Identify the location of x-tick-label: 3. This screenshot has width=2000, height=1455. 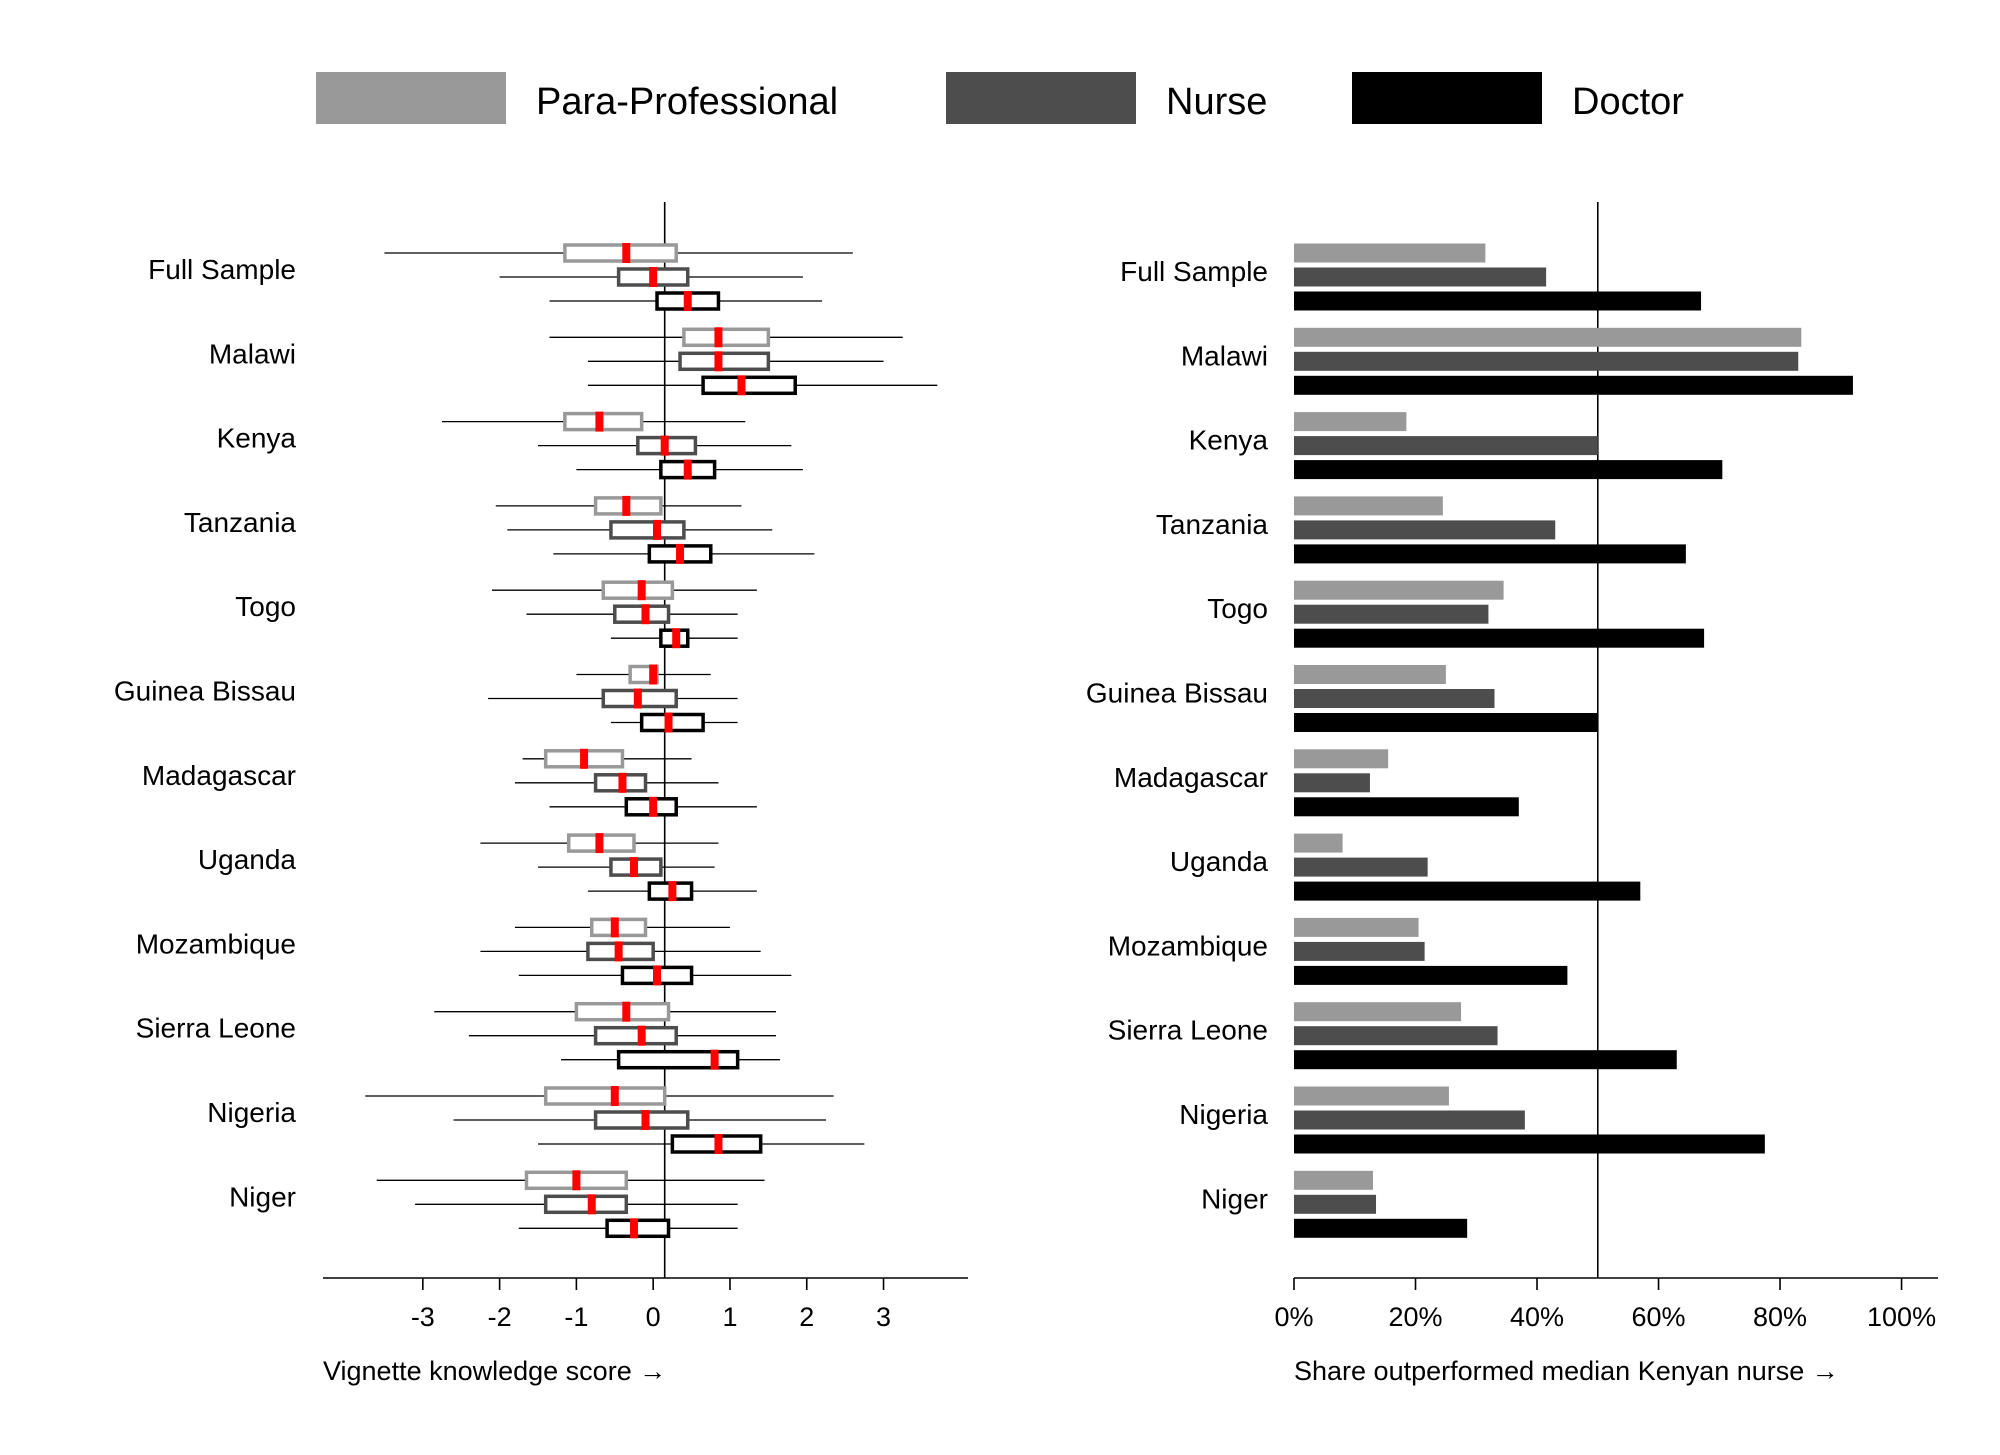
(883, 1317).